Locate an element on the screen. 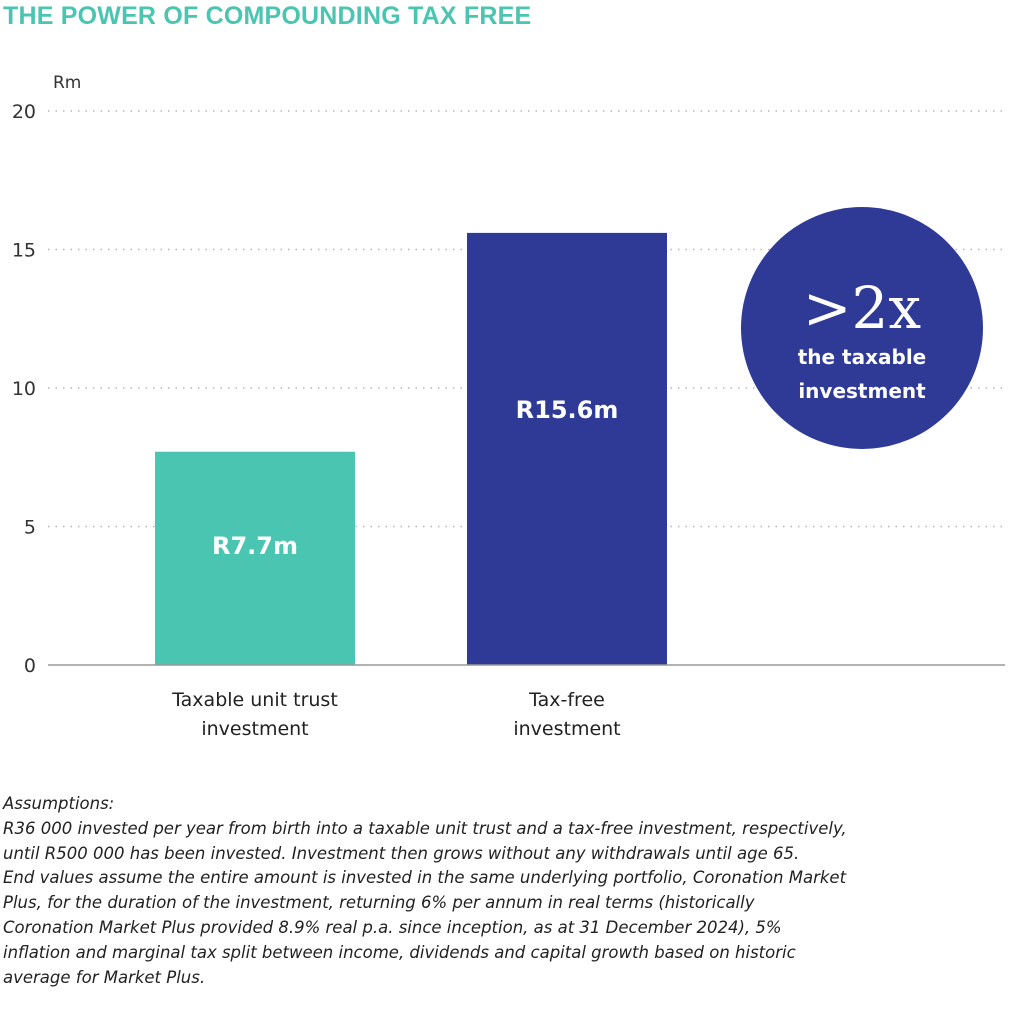  x-category-label: Taxable unit trust is located at coordinates (254, 700).